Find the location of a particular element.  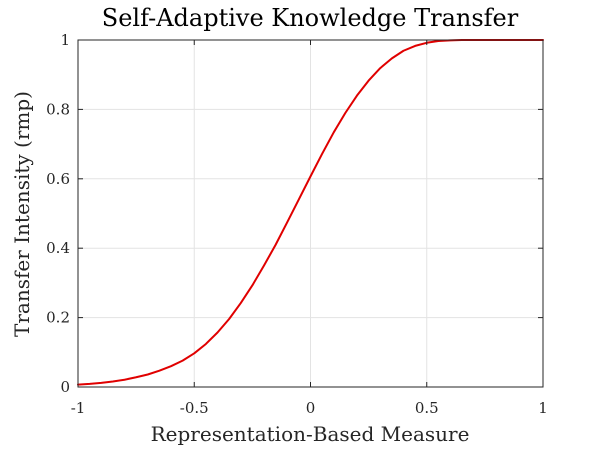

y-tick-label: 0.8 is located at coordinates (58, 109).